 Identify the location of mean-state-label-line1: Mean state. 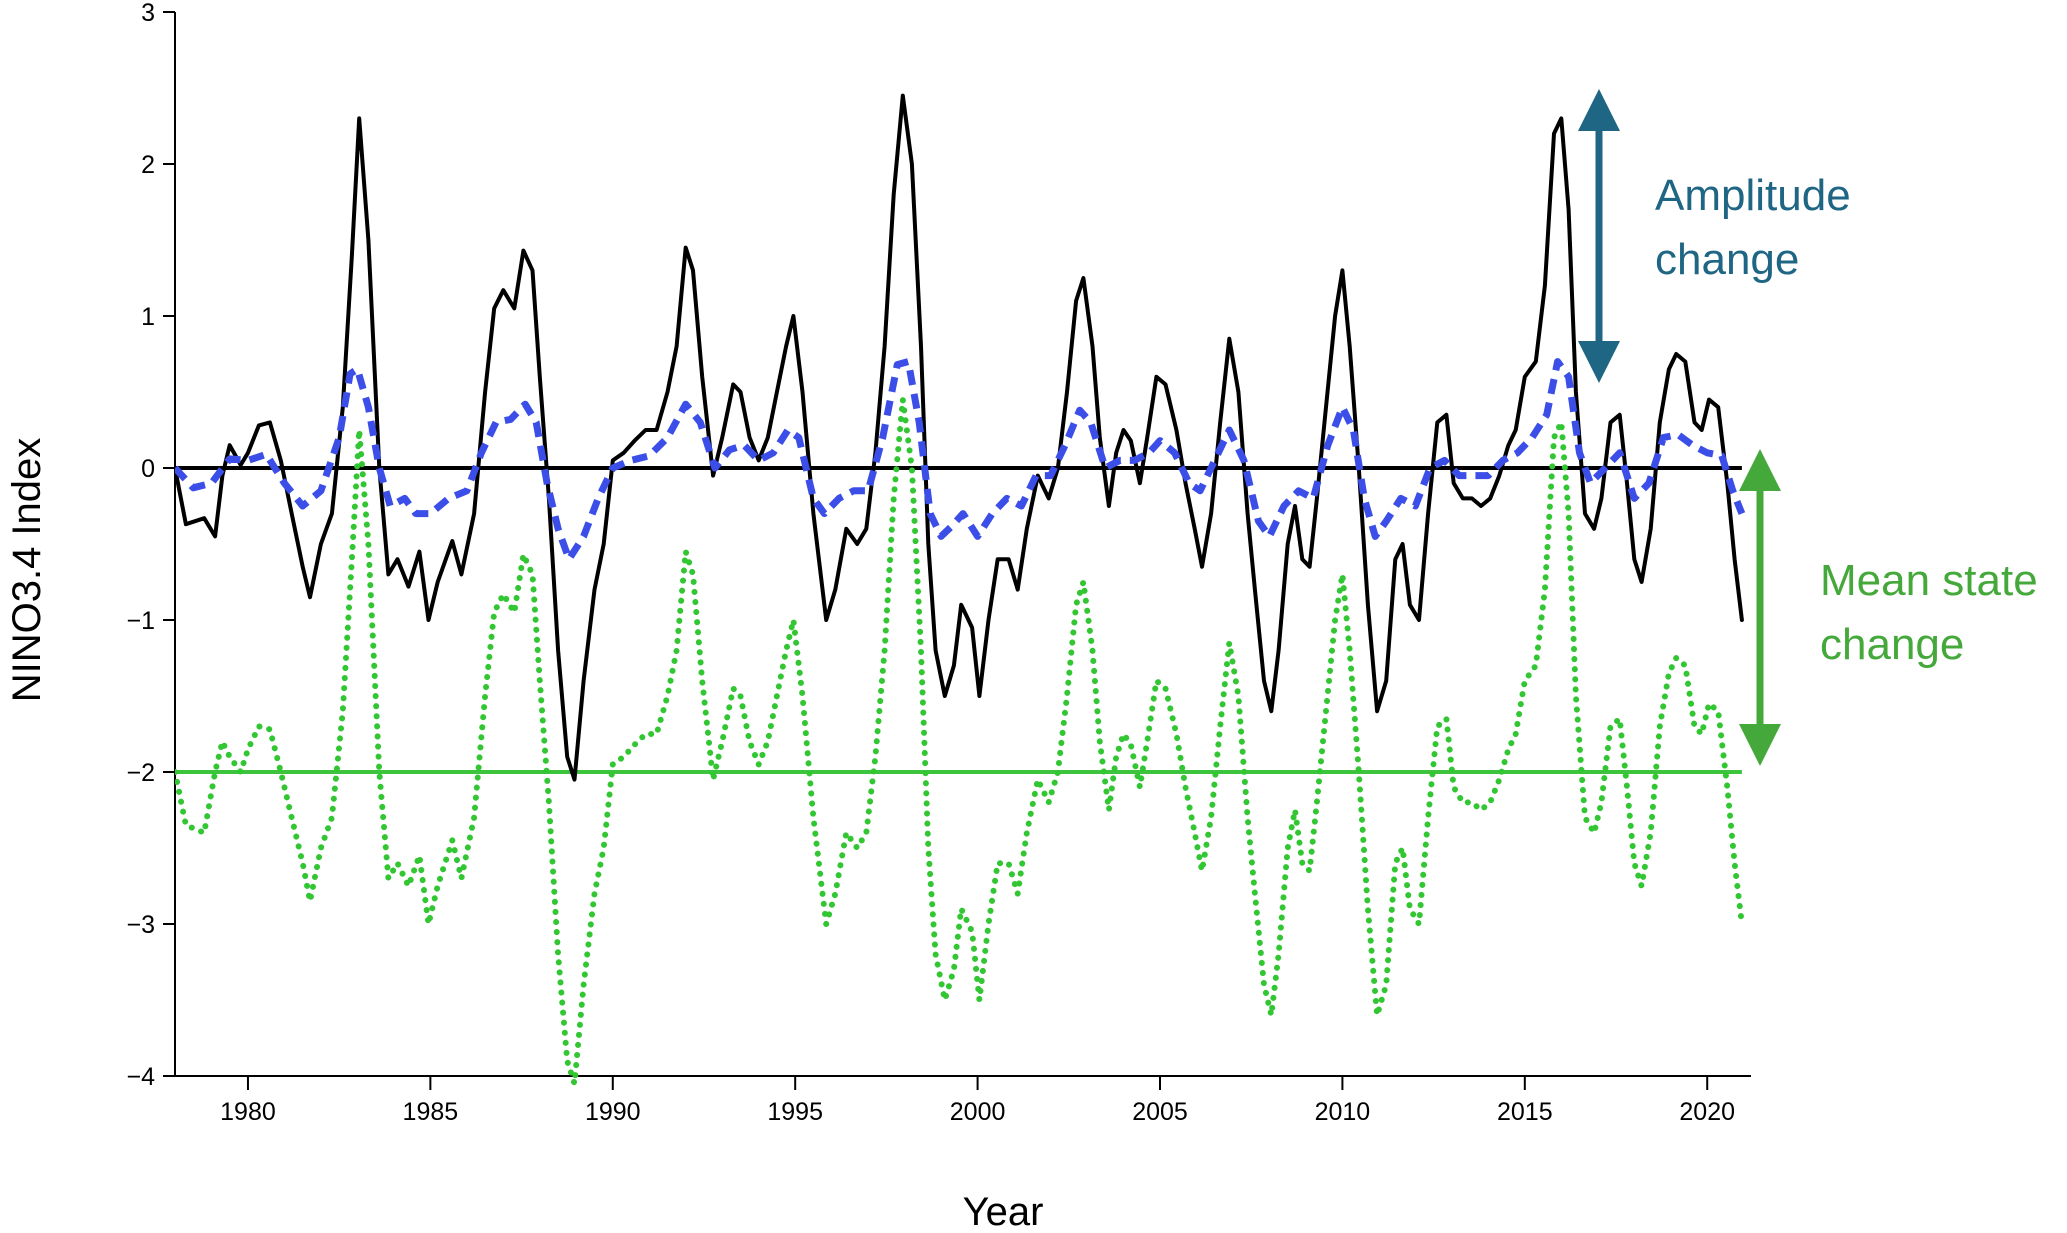
(1929, 580).